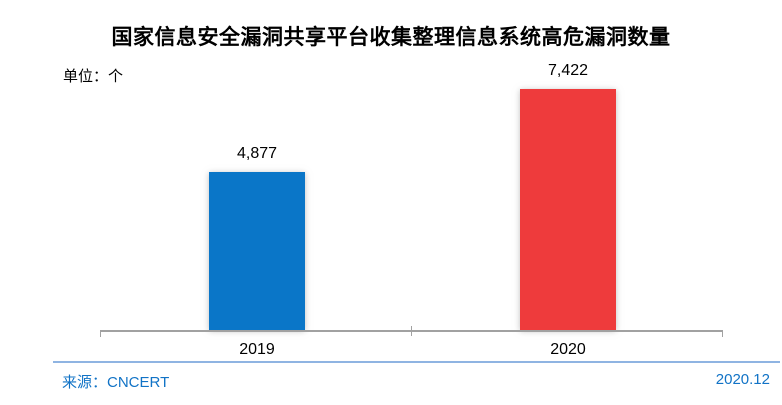  I want to click on footer-divider, so click(416, 362).